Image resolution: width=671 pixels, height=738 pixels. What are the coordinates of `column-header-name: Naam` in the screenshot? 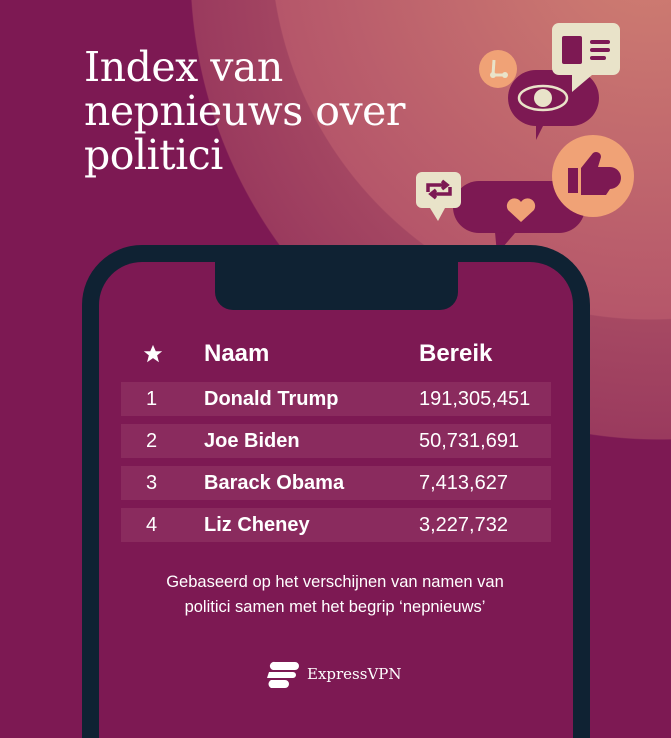 It's located at (237, 353).